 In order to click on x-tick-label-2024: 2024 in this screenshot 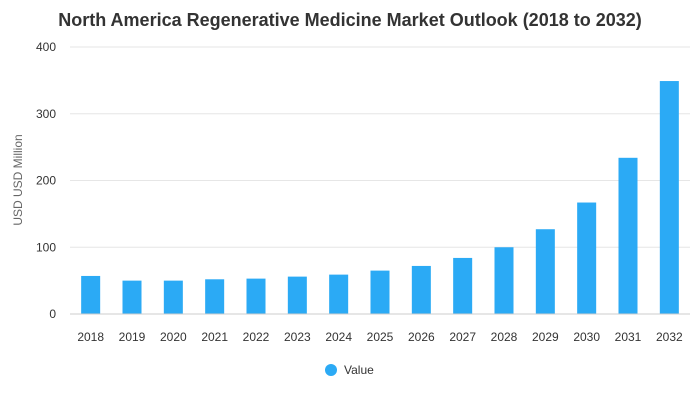, I will do `click(338, 337)`.